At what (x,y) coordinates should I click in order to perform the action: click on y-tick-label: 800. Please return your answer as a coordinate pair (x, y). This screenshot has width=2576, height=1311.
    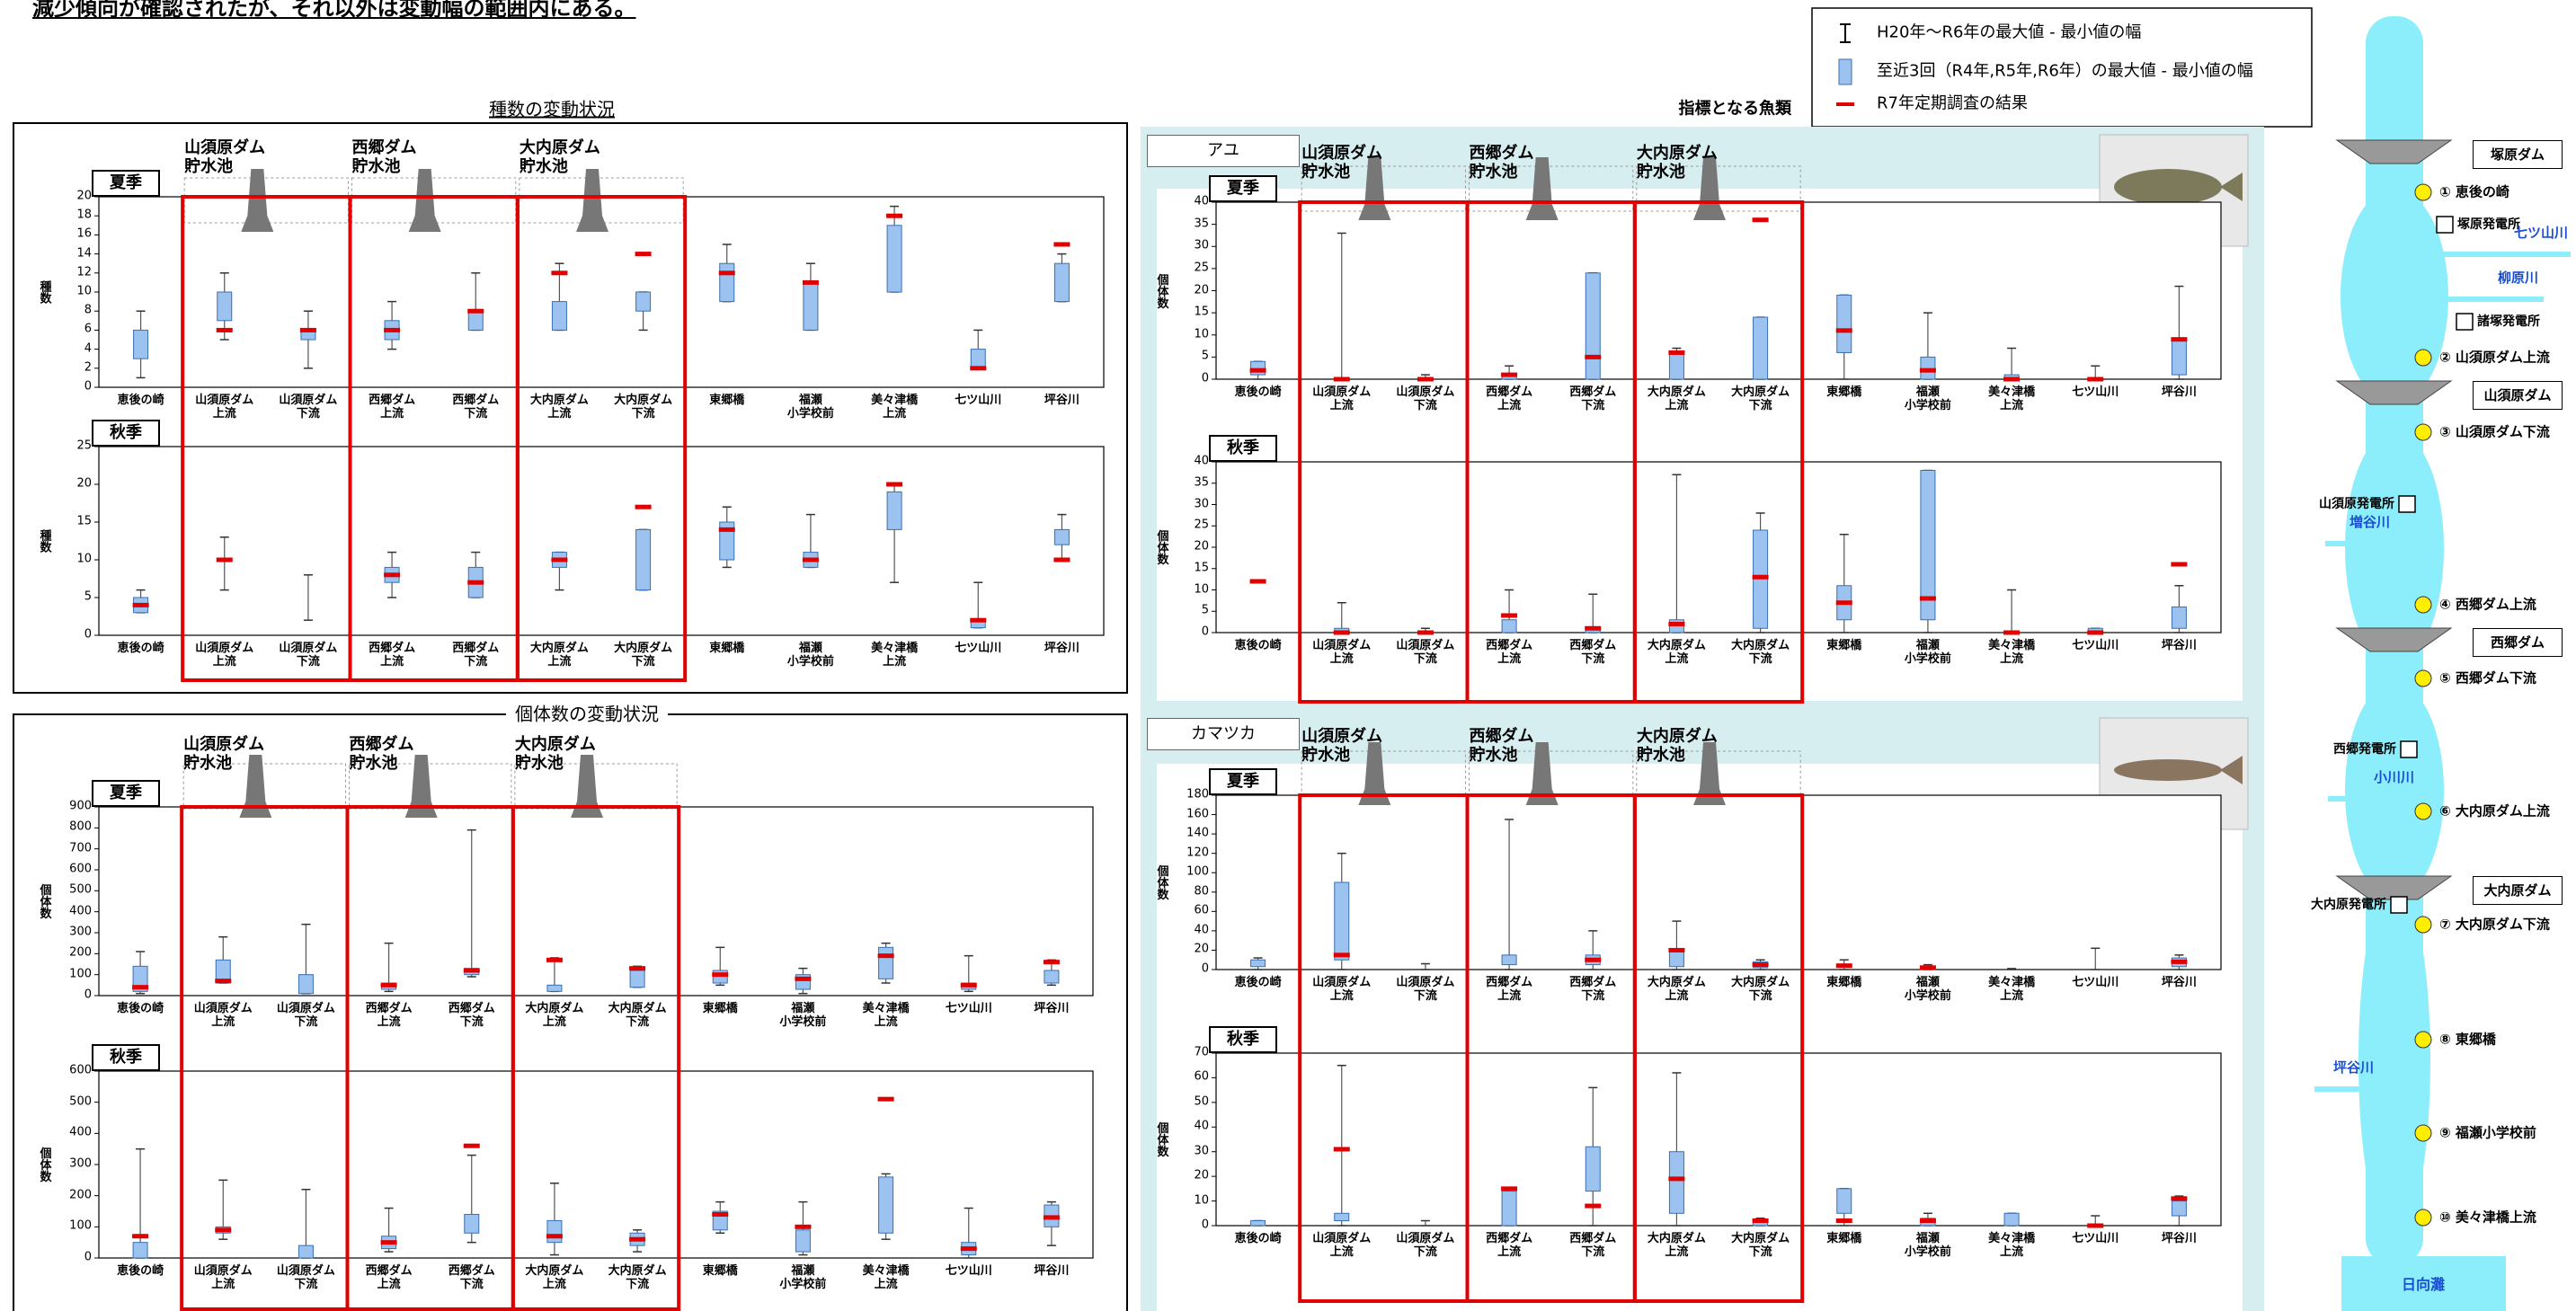
    Looking at the image, I should click on (80, 826).